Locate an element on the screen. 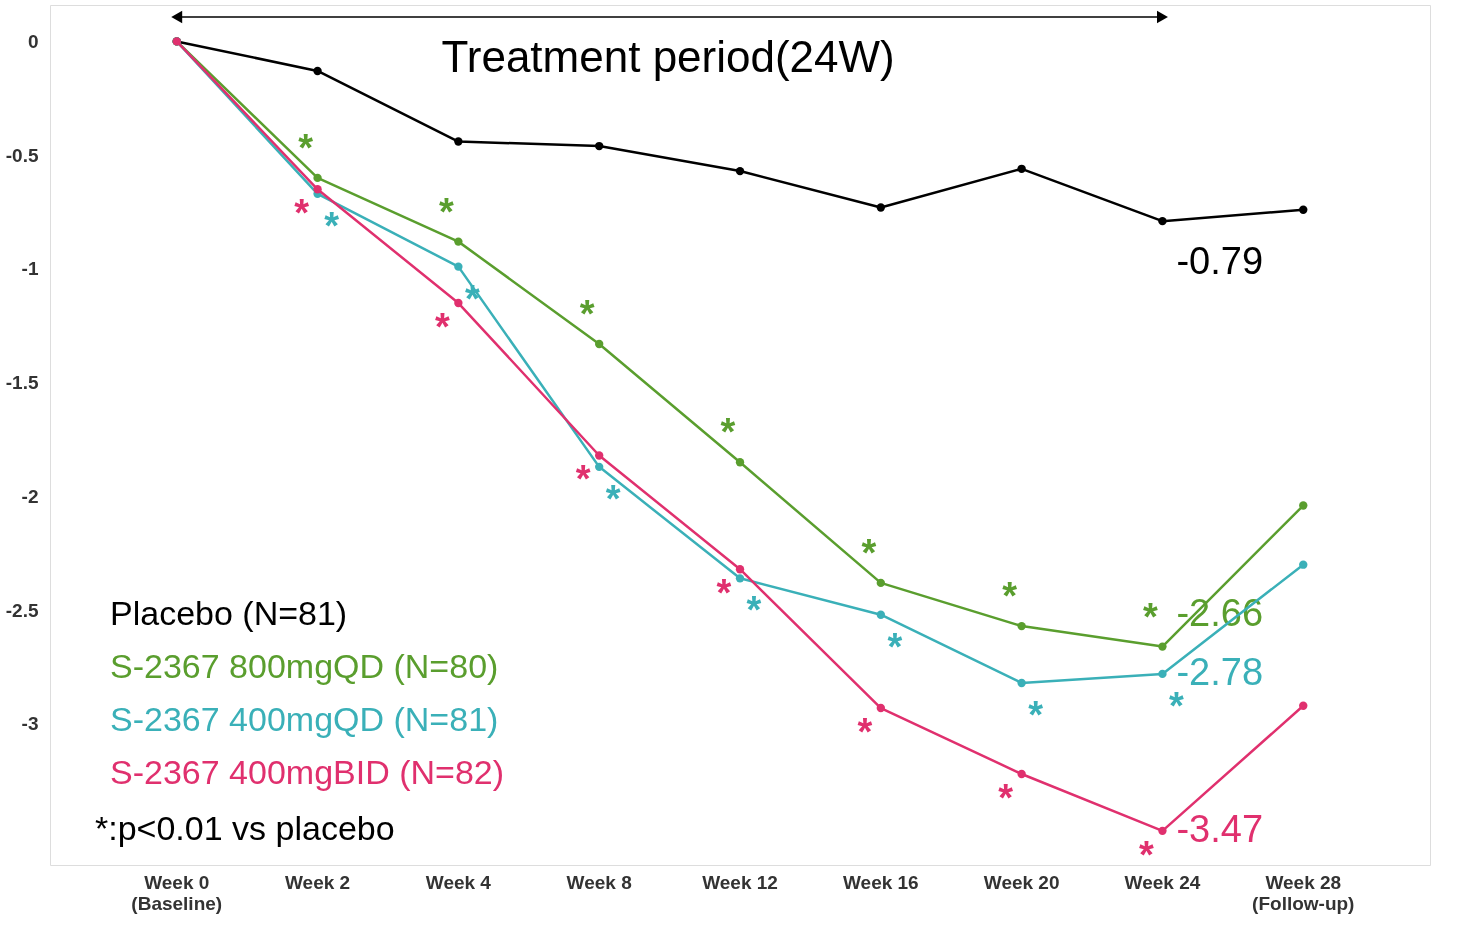 This screenshot has width=1472, height=939. text: S-2367 800mgQD (N=80) is located at coordinates (304, 666).